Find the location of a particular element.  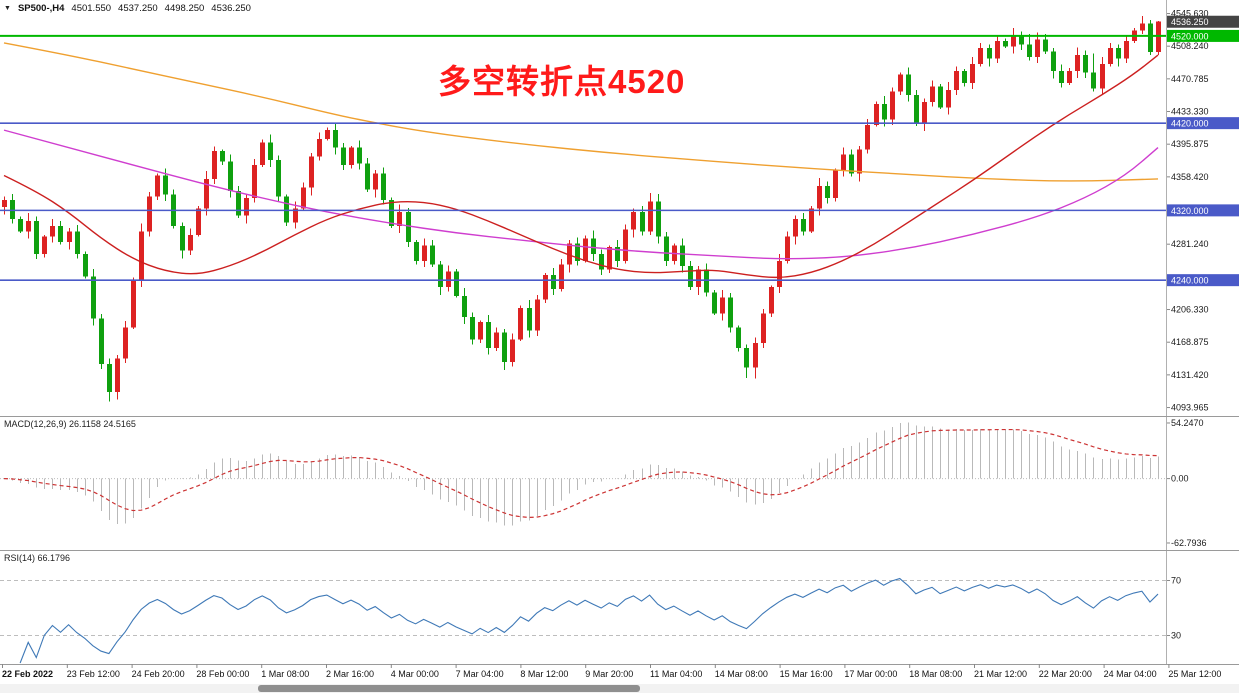

axis-label: 4536.250 is located at coordinates (1190, 22).